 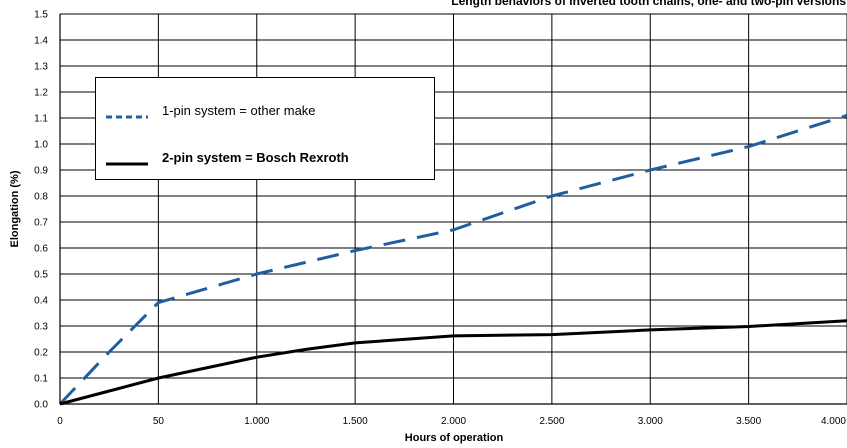 What do you see at coordinates (159, 421) in the screenshot?
I see `x-tick-label: 50` at bounding box center [159, 421].